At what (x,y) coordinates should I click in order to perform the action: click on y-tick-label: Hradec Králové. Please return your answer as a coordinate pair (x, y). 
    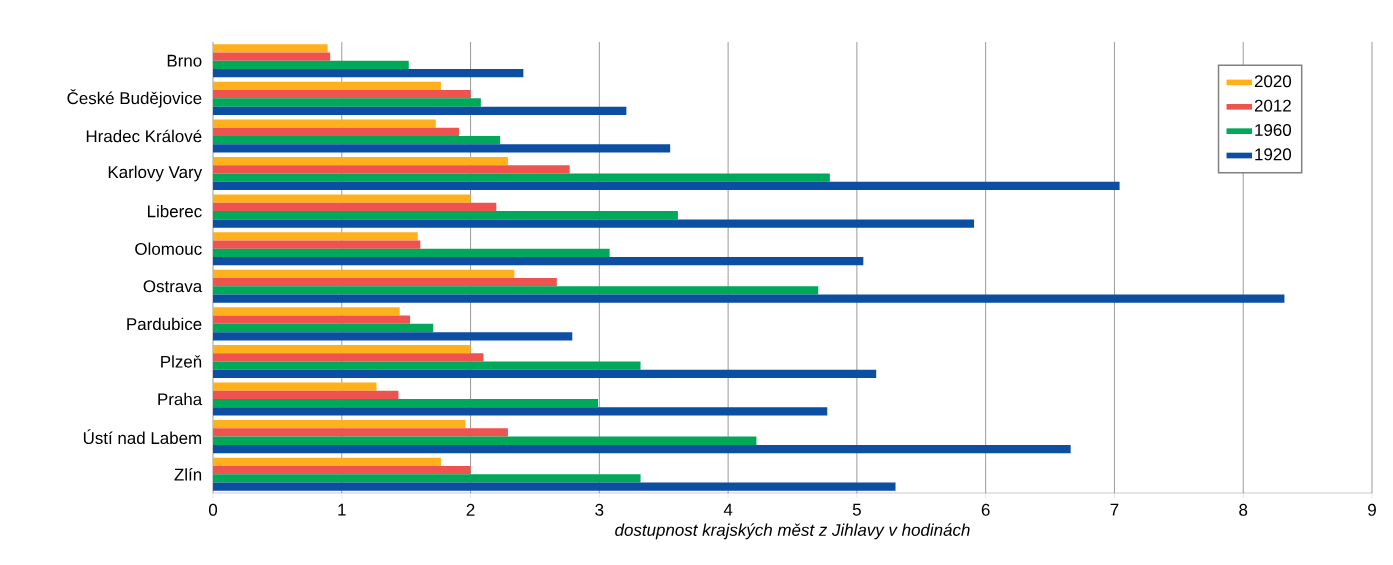
    Looking at the image, I should click on (144, 136).